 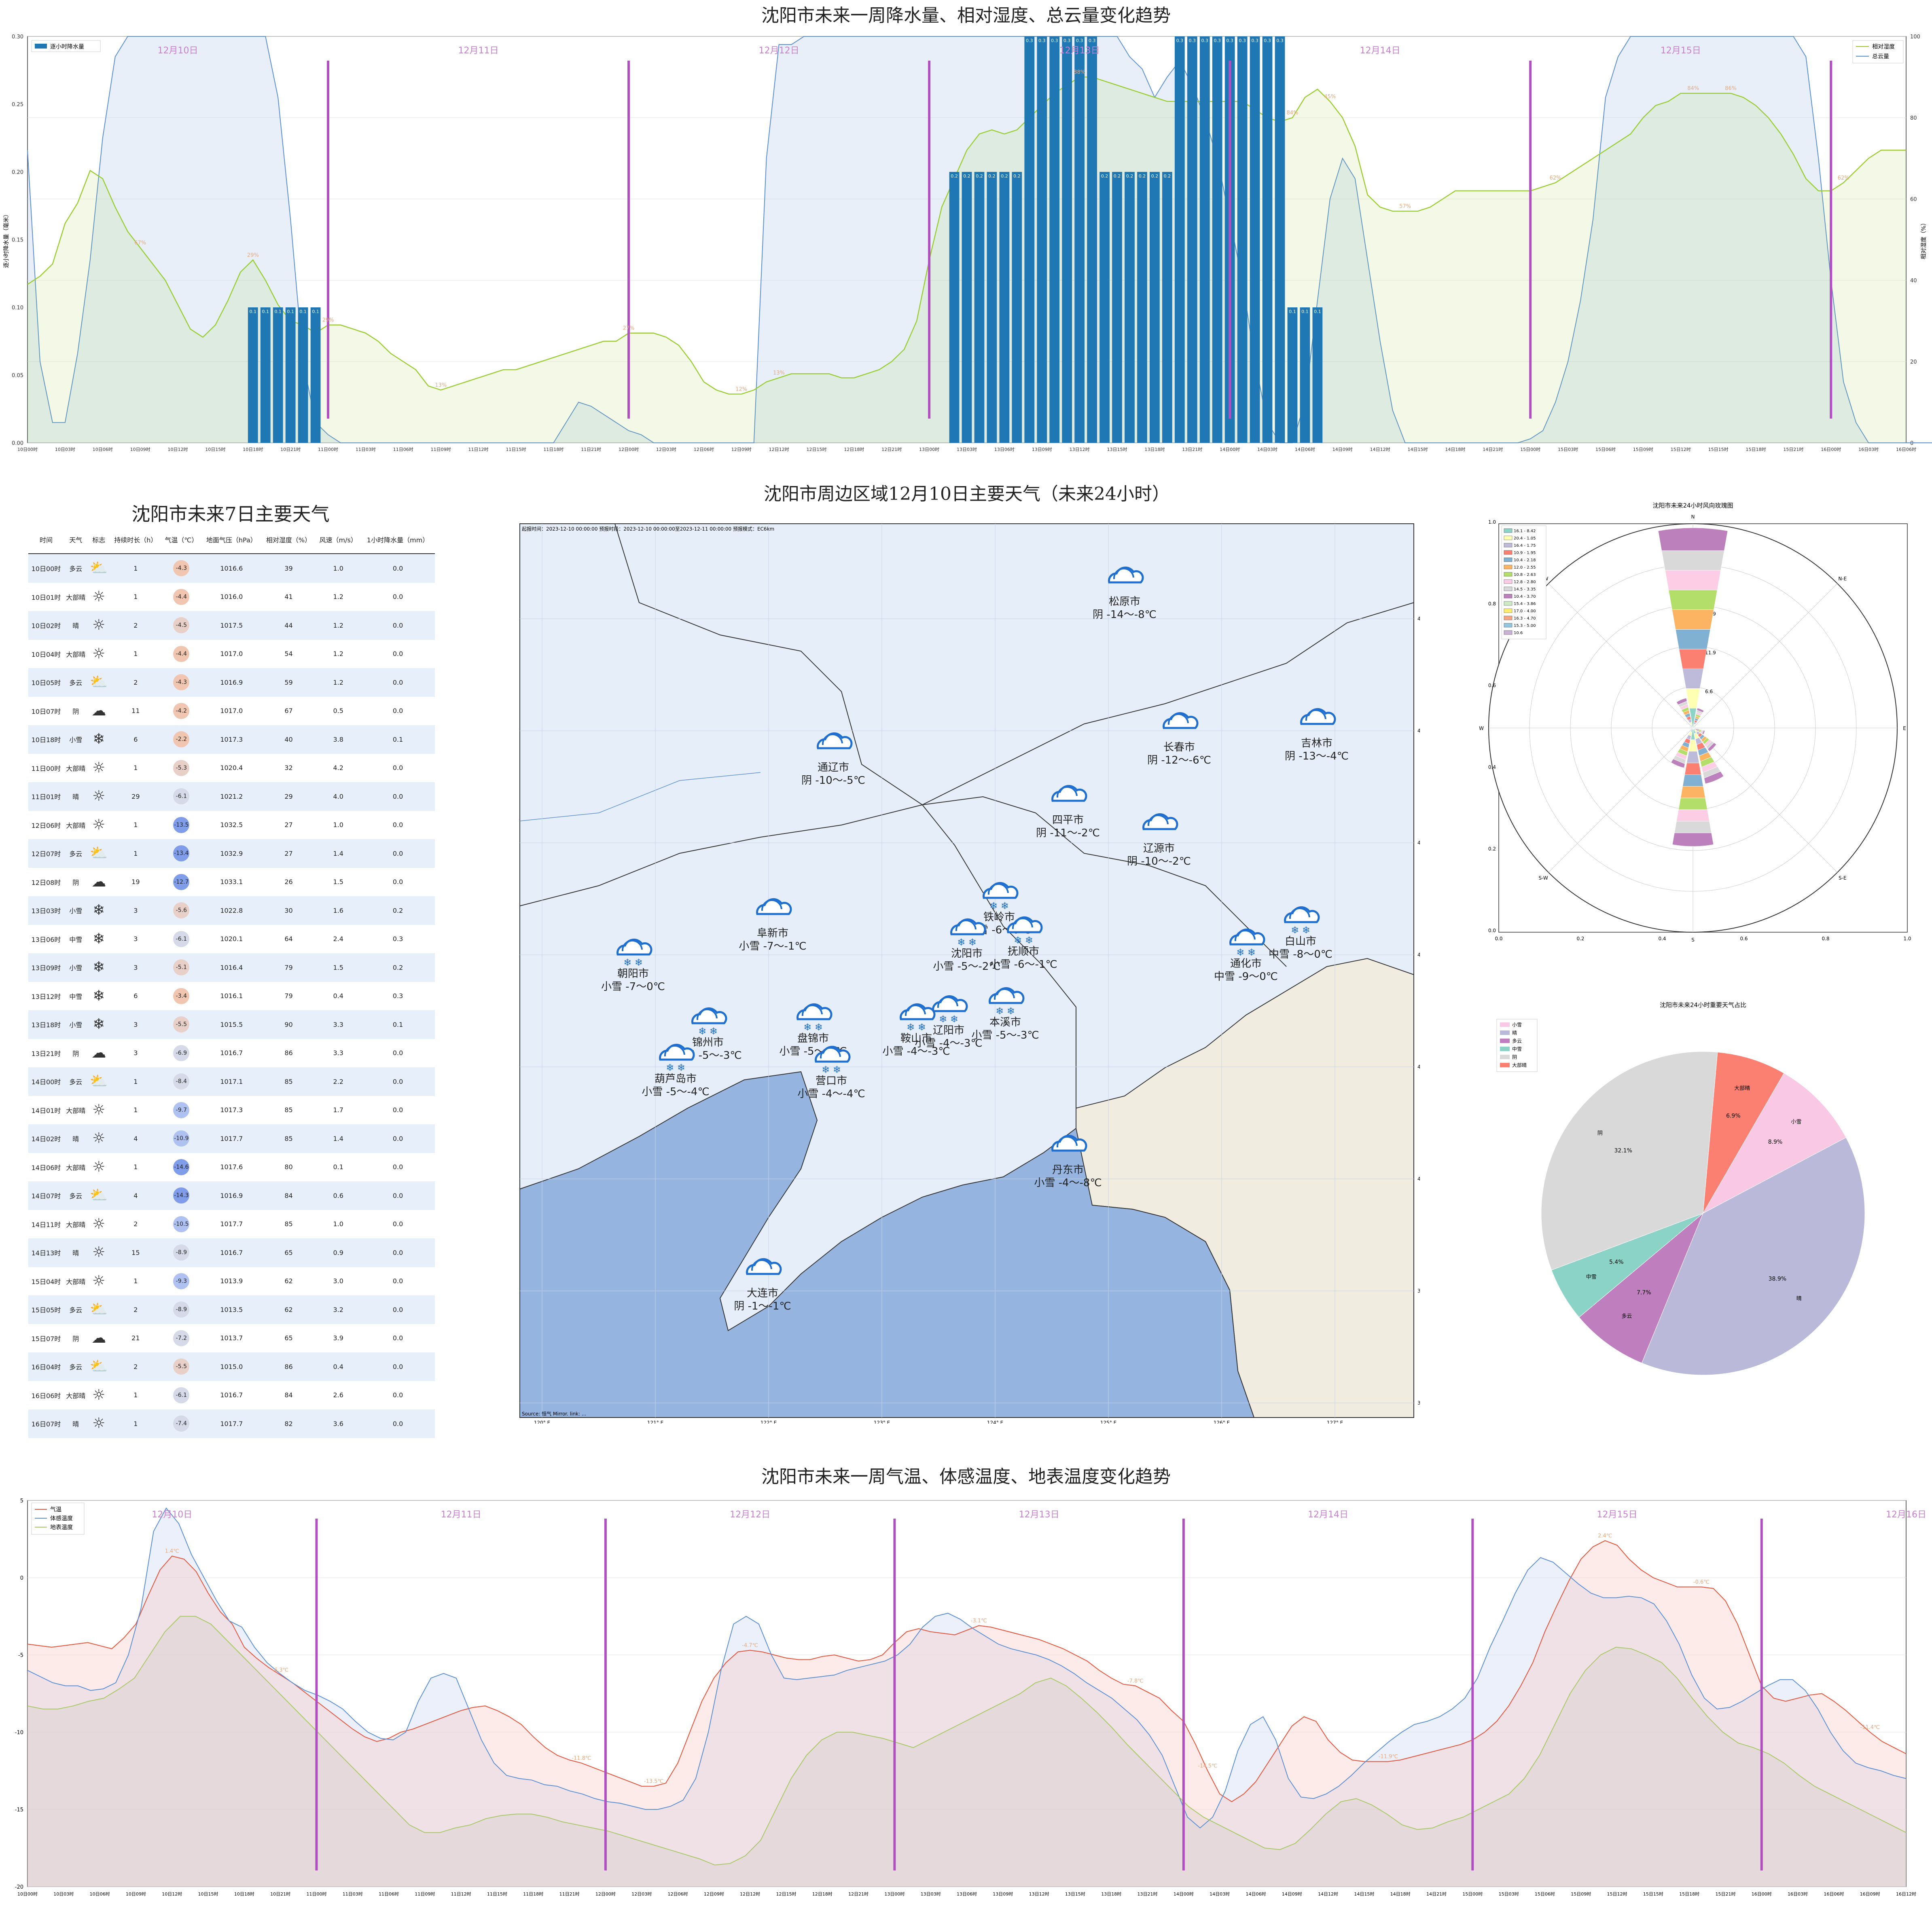 What do you see at coordinates (353, 1894) in the screenshot?
I see `x-tick: 11日03时` at bounding box center [353, 1894].